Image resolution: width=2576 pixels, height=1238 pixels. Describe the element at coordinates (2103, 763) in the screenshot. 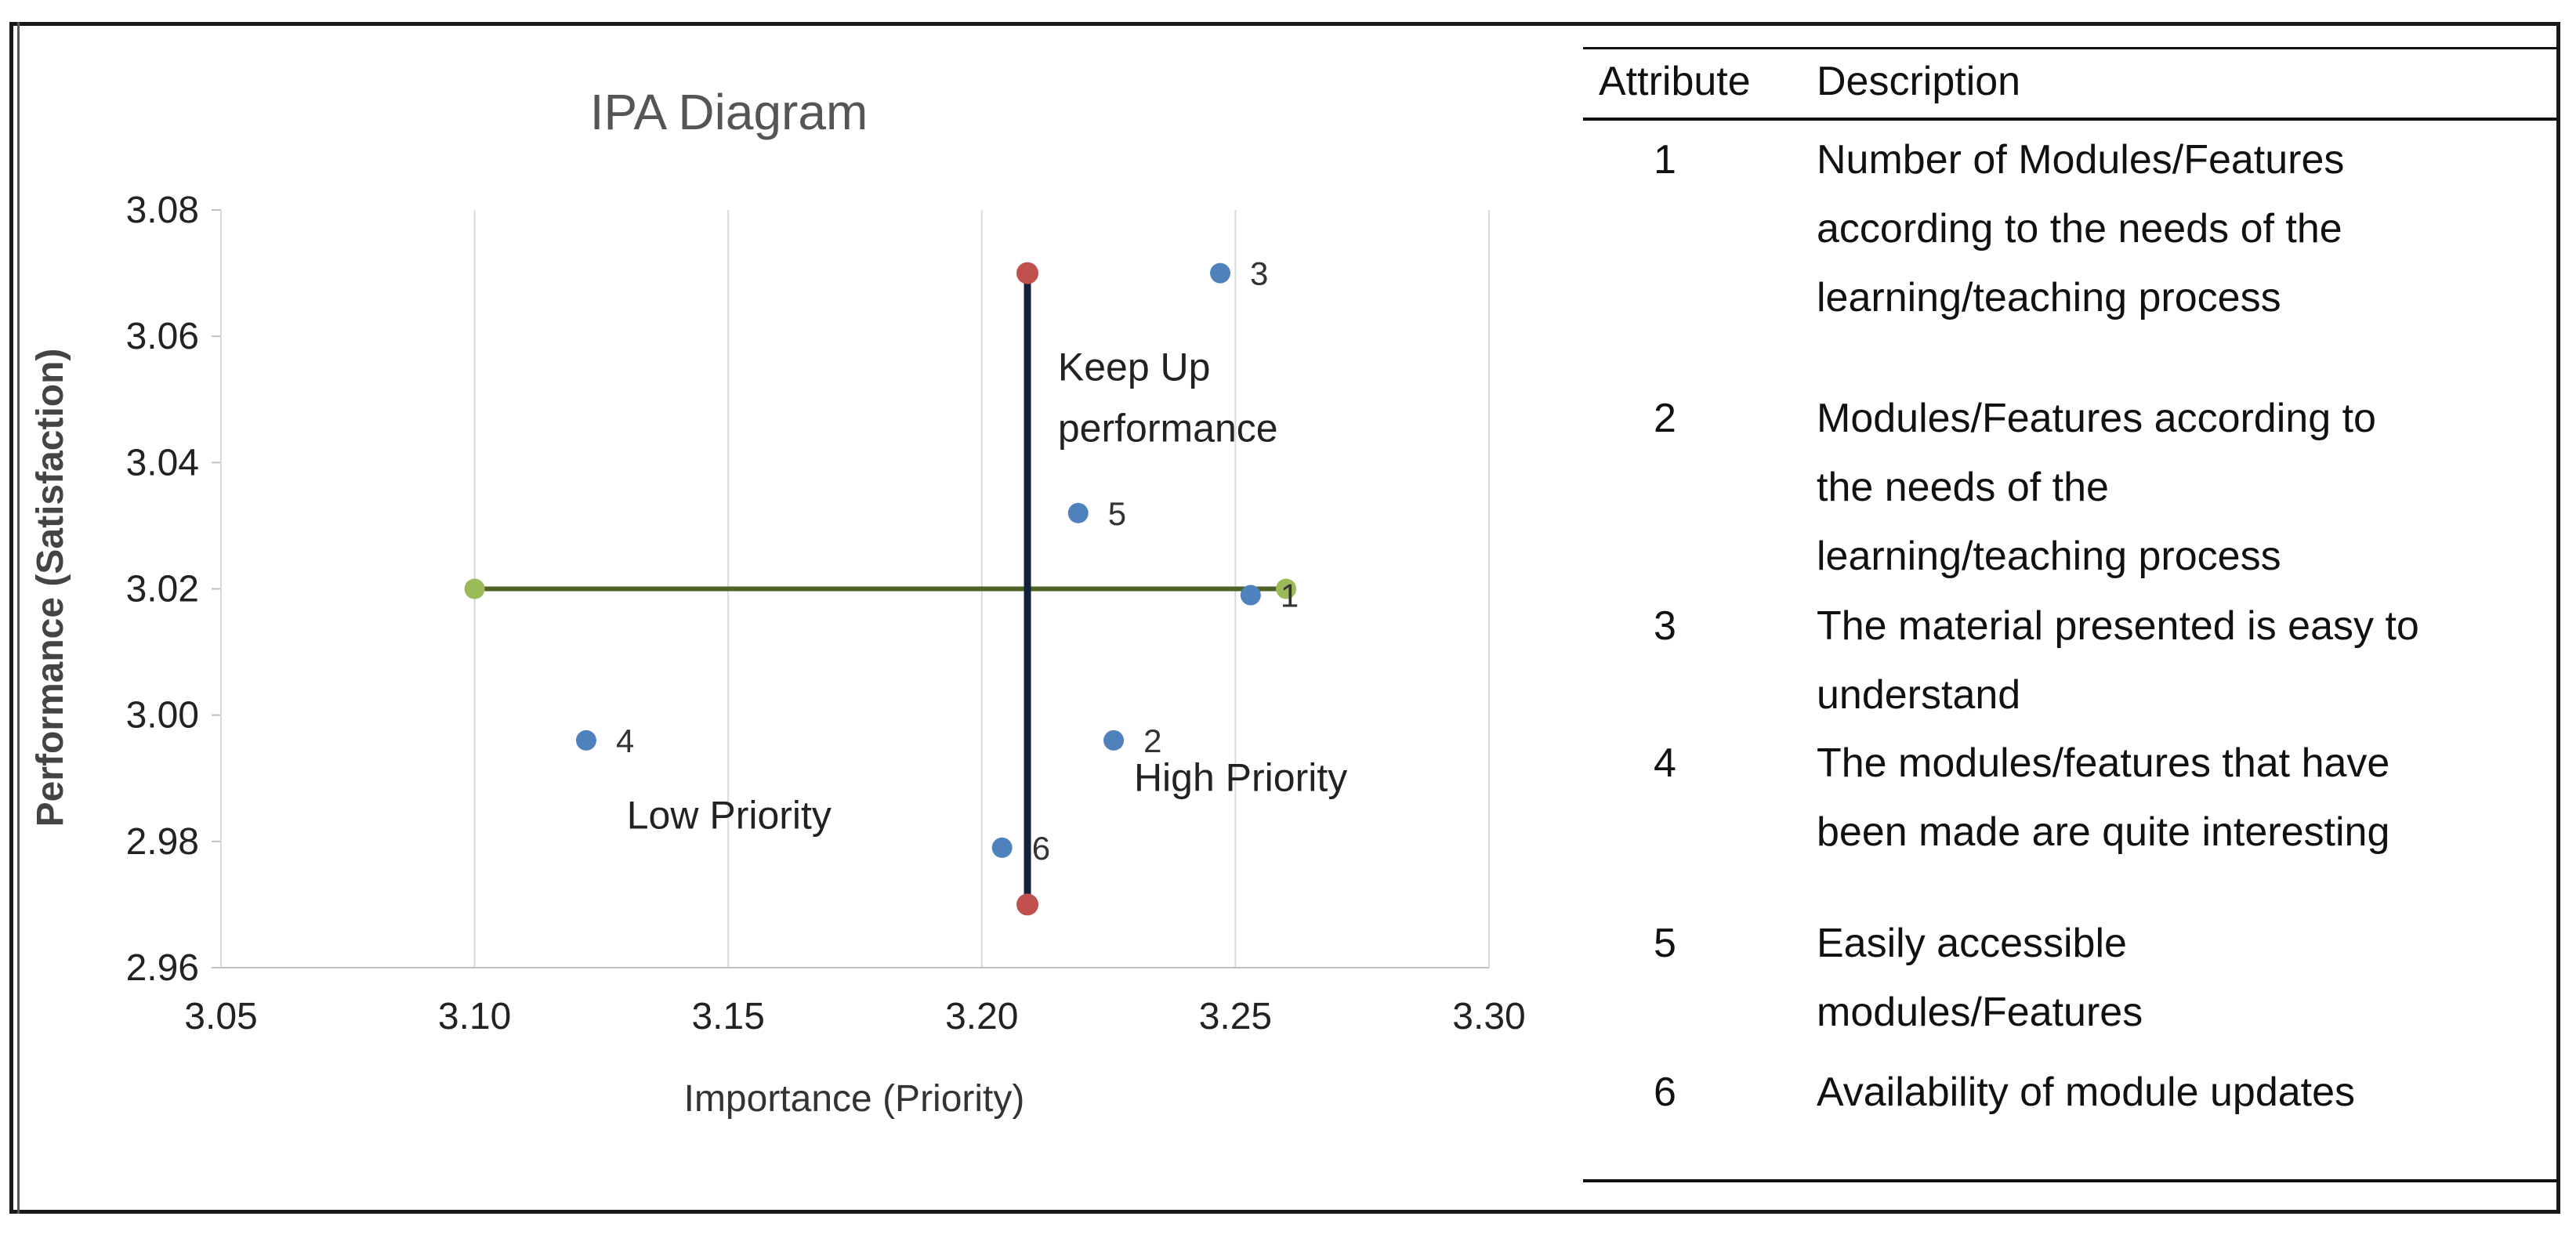

I see `description-line: The modules/features that have` at that location.